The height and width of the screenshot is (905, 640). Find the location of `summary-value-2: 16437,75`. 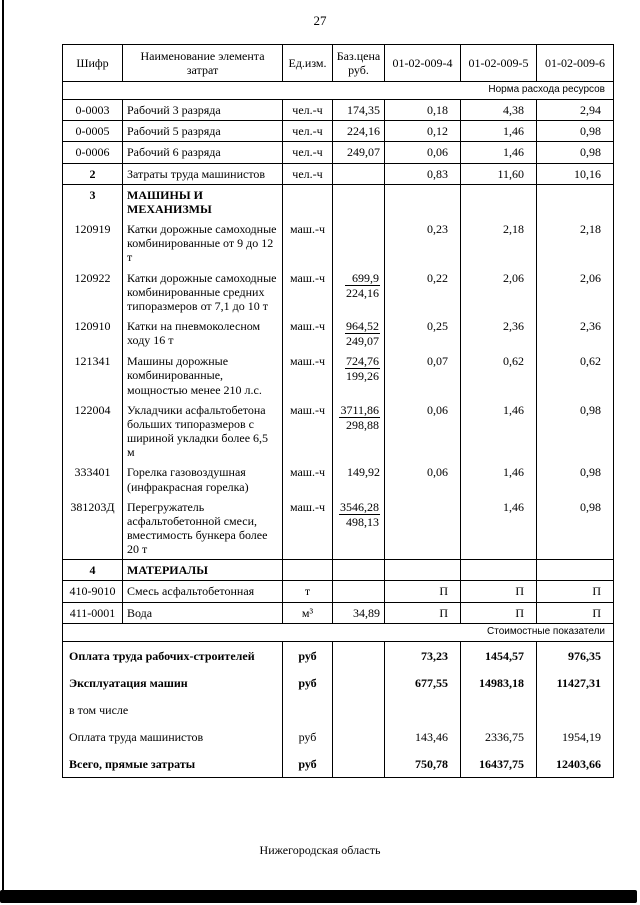

summary-value-2: 16437,75 is located at coordinates (499, 764).